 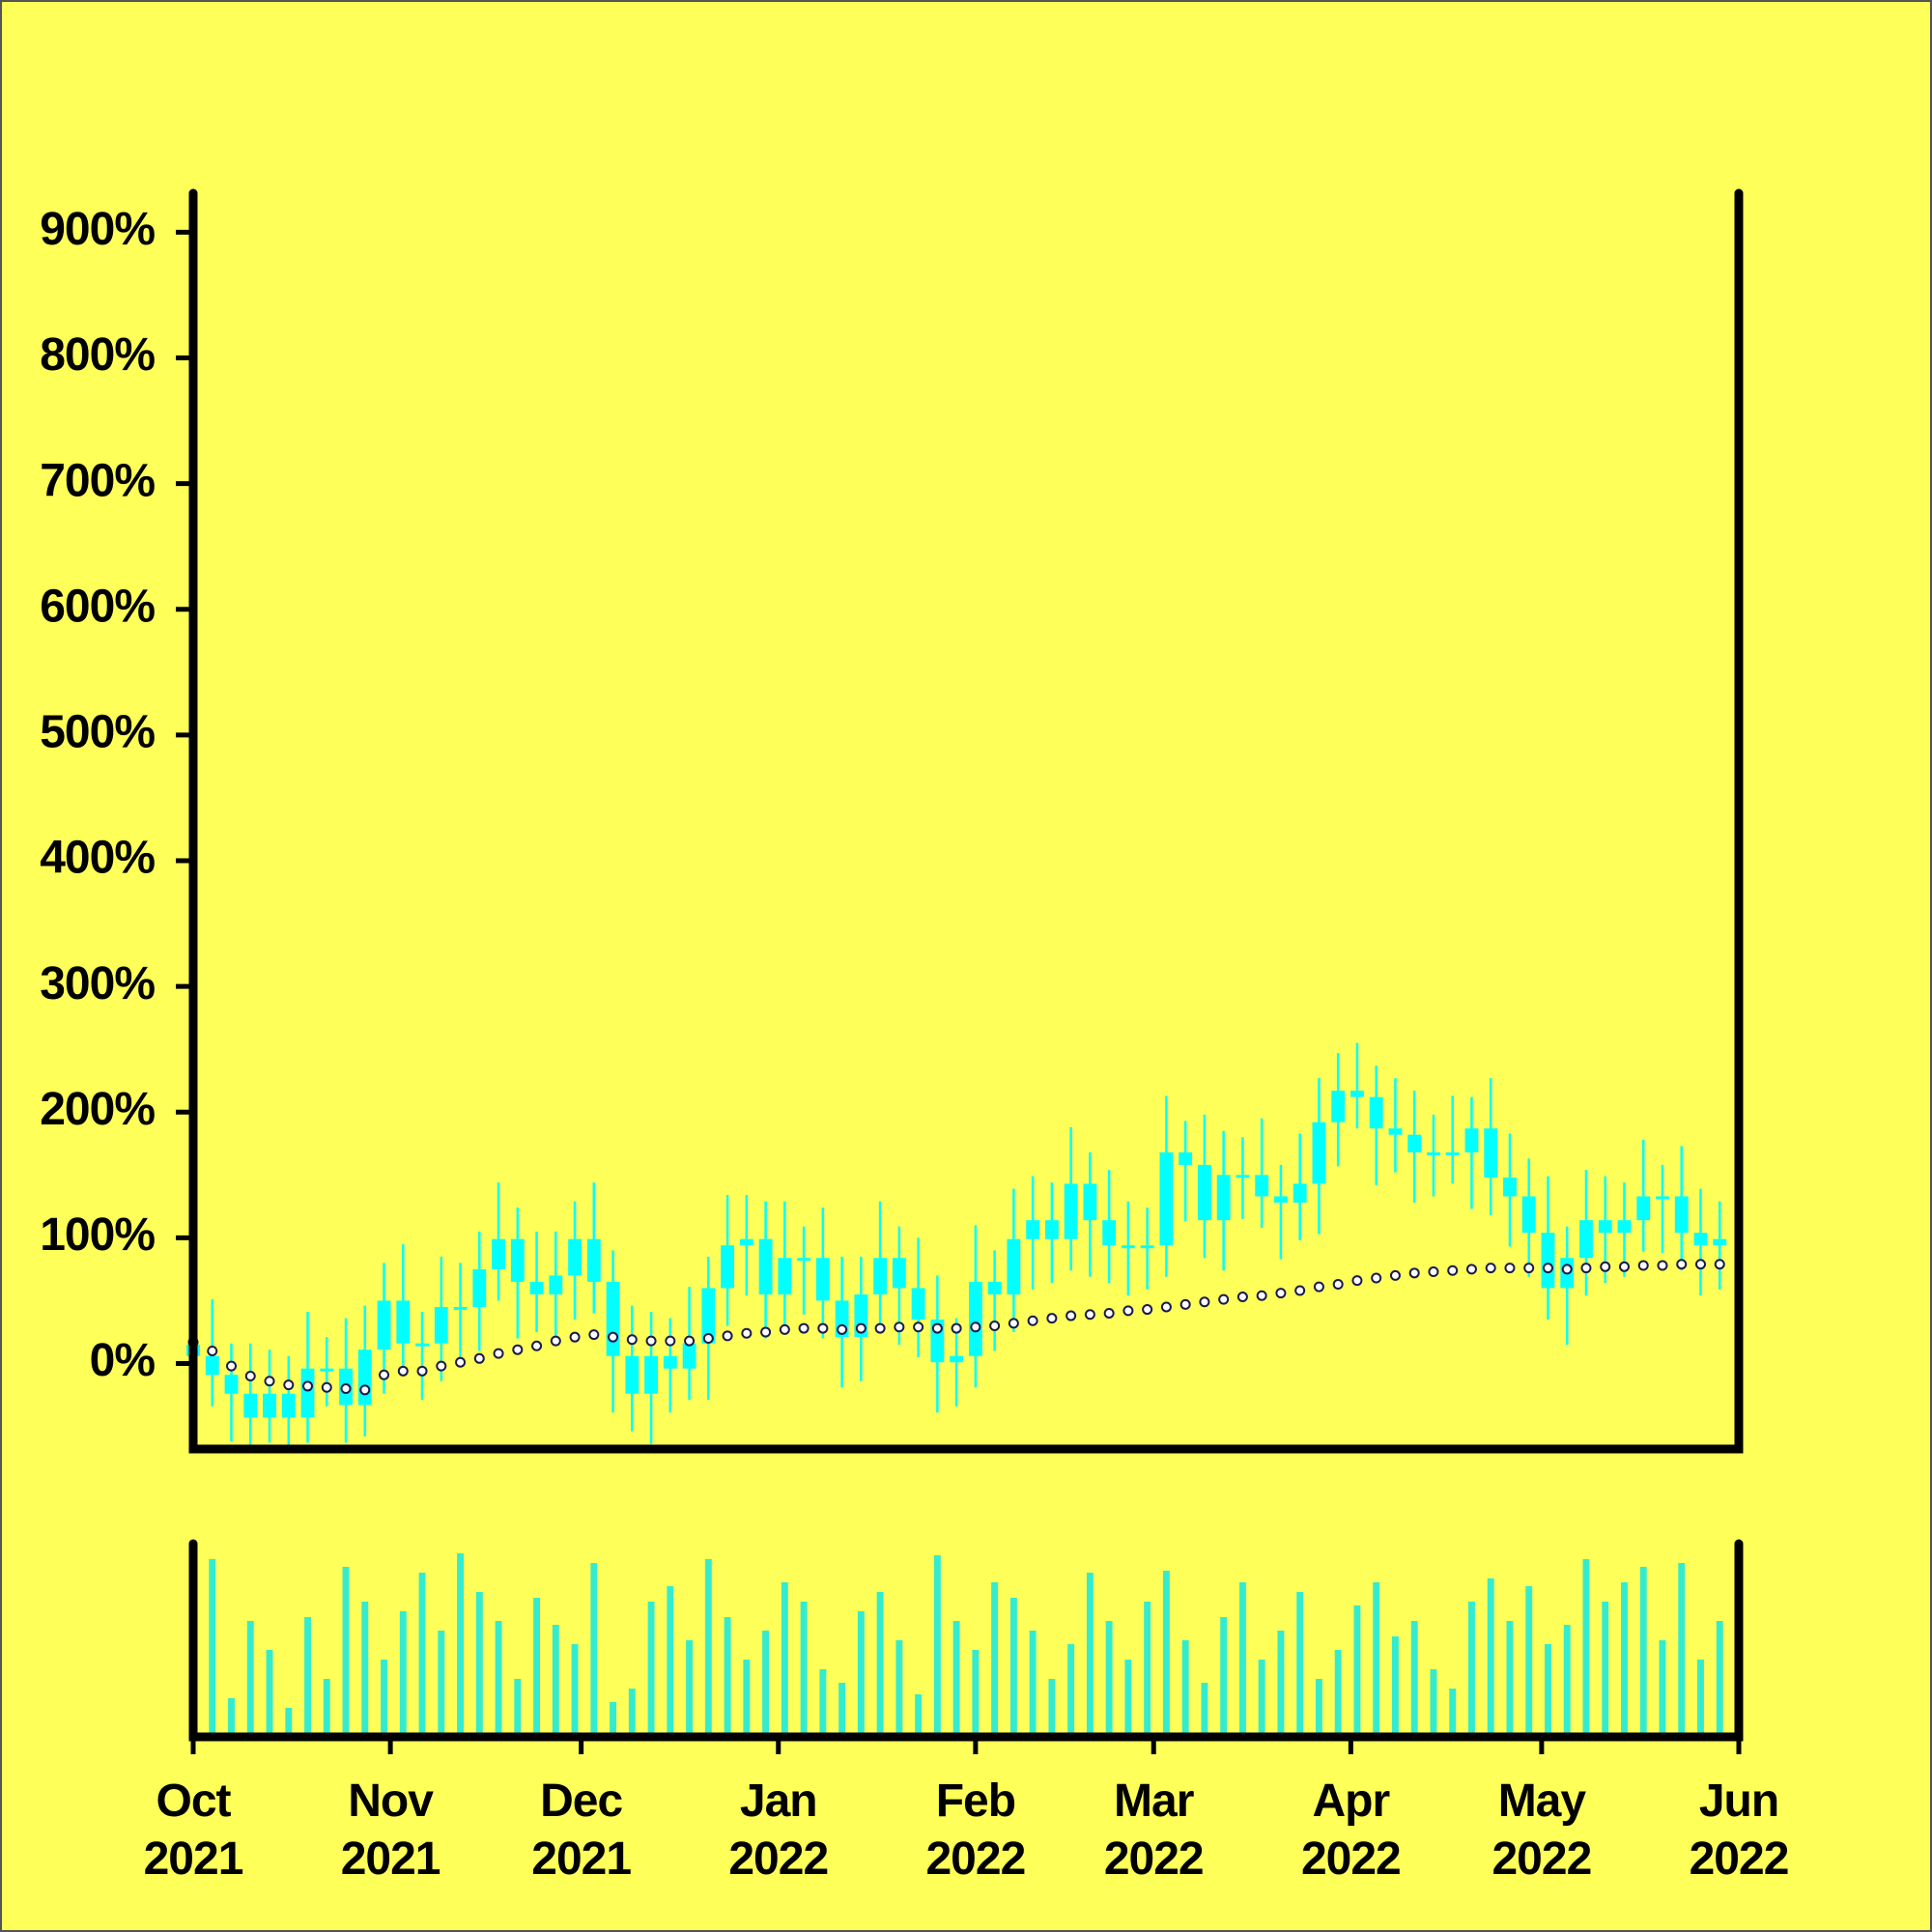 What do you see at coordinates (97, 480) in the screenshot?
I see `y-tick-label: 700%` at bounding box center [97, 480].